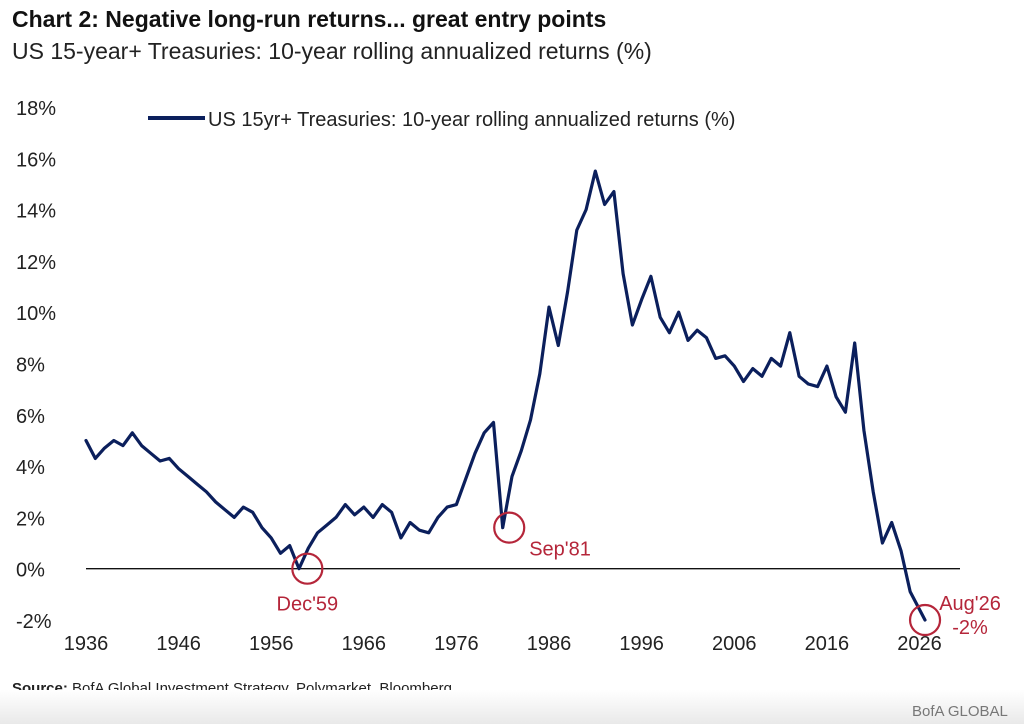 This screenshot has width=1024, height=724. What do you see at coordinates (34, 622) in the screenshot?
I see `y-tick-label: -2%` at bounding box center [34, 622].